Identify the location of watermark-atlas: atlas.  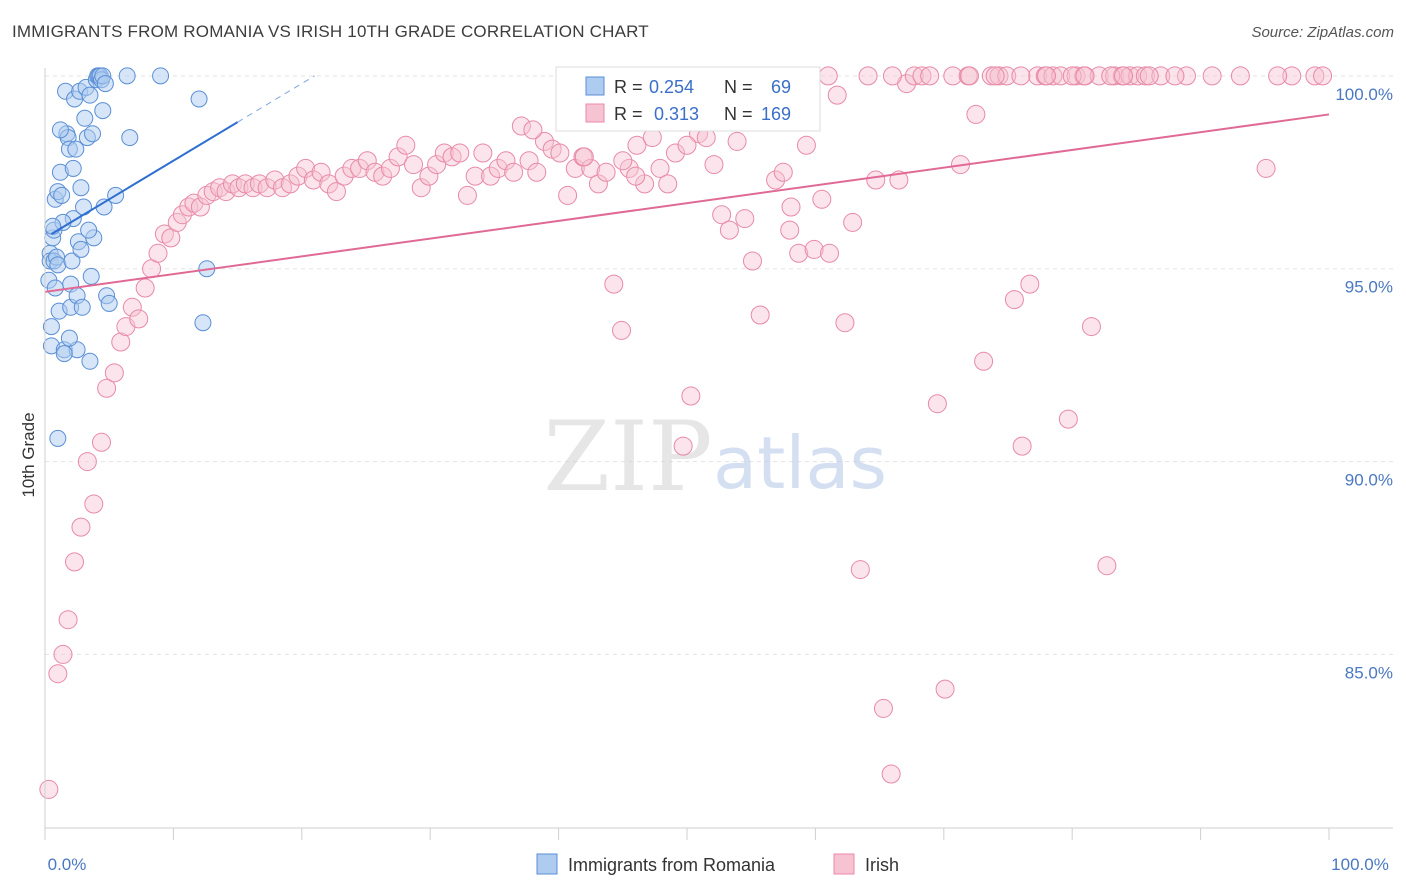
(800, 463).